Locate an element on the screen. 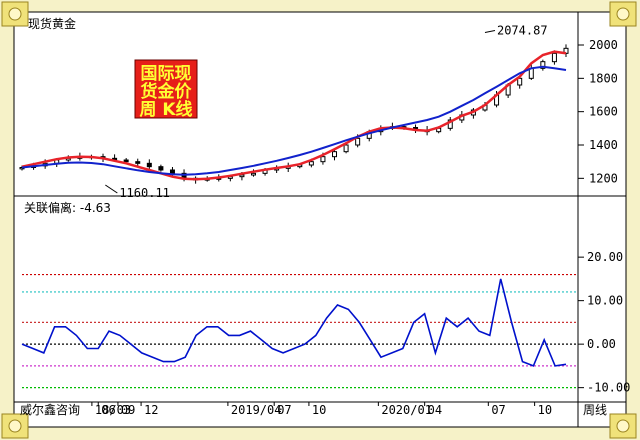 The width and height of the screenshot is (640, 440). price-axis-ticks: 1200 1400 1600 1800 2000 is located at coordinates (598, 111).